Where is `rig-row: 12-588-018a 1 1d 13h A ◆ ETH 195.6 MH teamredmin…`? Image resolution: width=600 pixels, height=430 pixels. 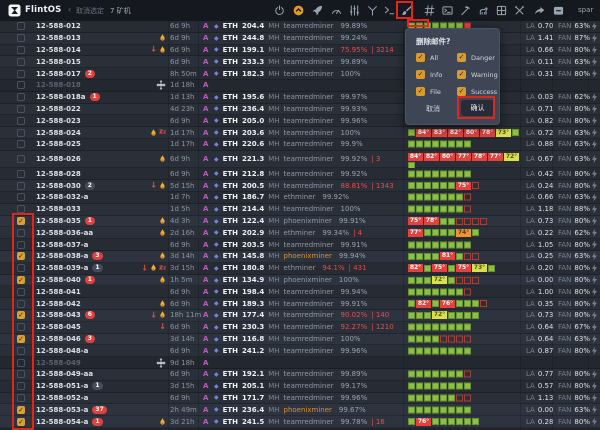
rig-row: 12-588-018a 1 1d 13h A ◆ ETH 195.6 MH teamredmin… is located at coordinates (300, 97).